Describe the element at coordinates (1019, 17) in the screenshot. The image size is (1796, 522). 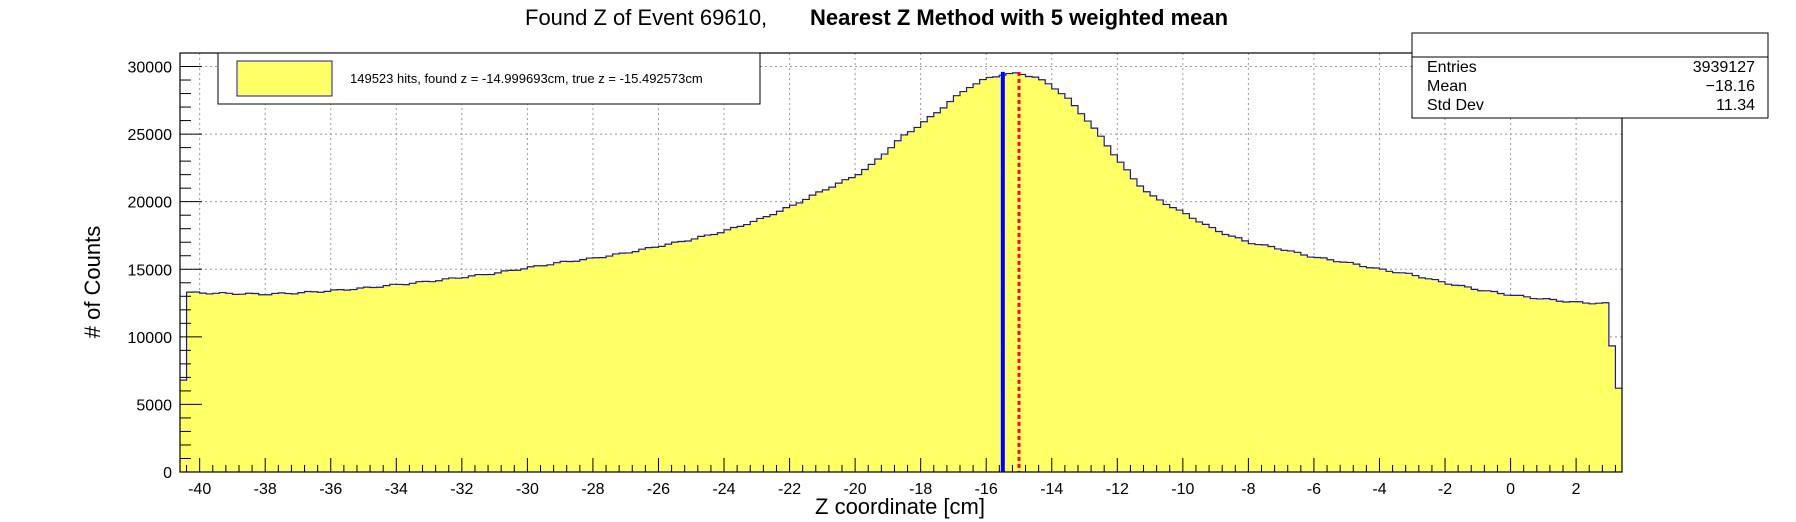
I see `chart-title-part2: Nearest Z Method with 5 weighted mean` at that location.